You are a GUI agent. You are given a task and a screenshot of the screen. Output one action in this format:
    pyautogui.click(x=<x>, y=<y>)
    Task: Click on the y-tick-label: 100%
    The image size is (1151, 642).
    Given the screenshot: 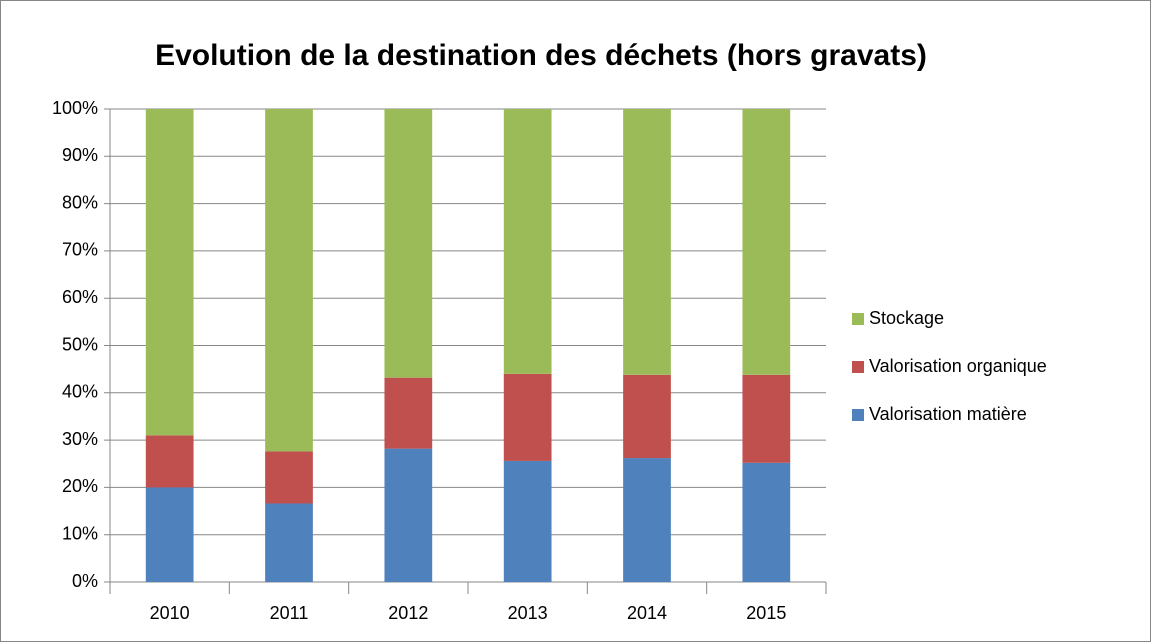 What is the action you would take?
    pyautogui.click(x=75, y=108)
    